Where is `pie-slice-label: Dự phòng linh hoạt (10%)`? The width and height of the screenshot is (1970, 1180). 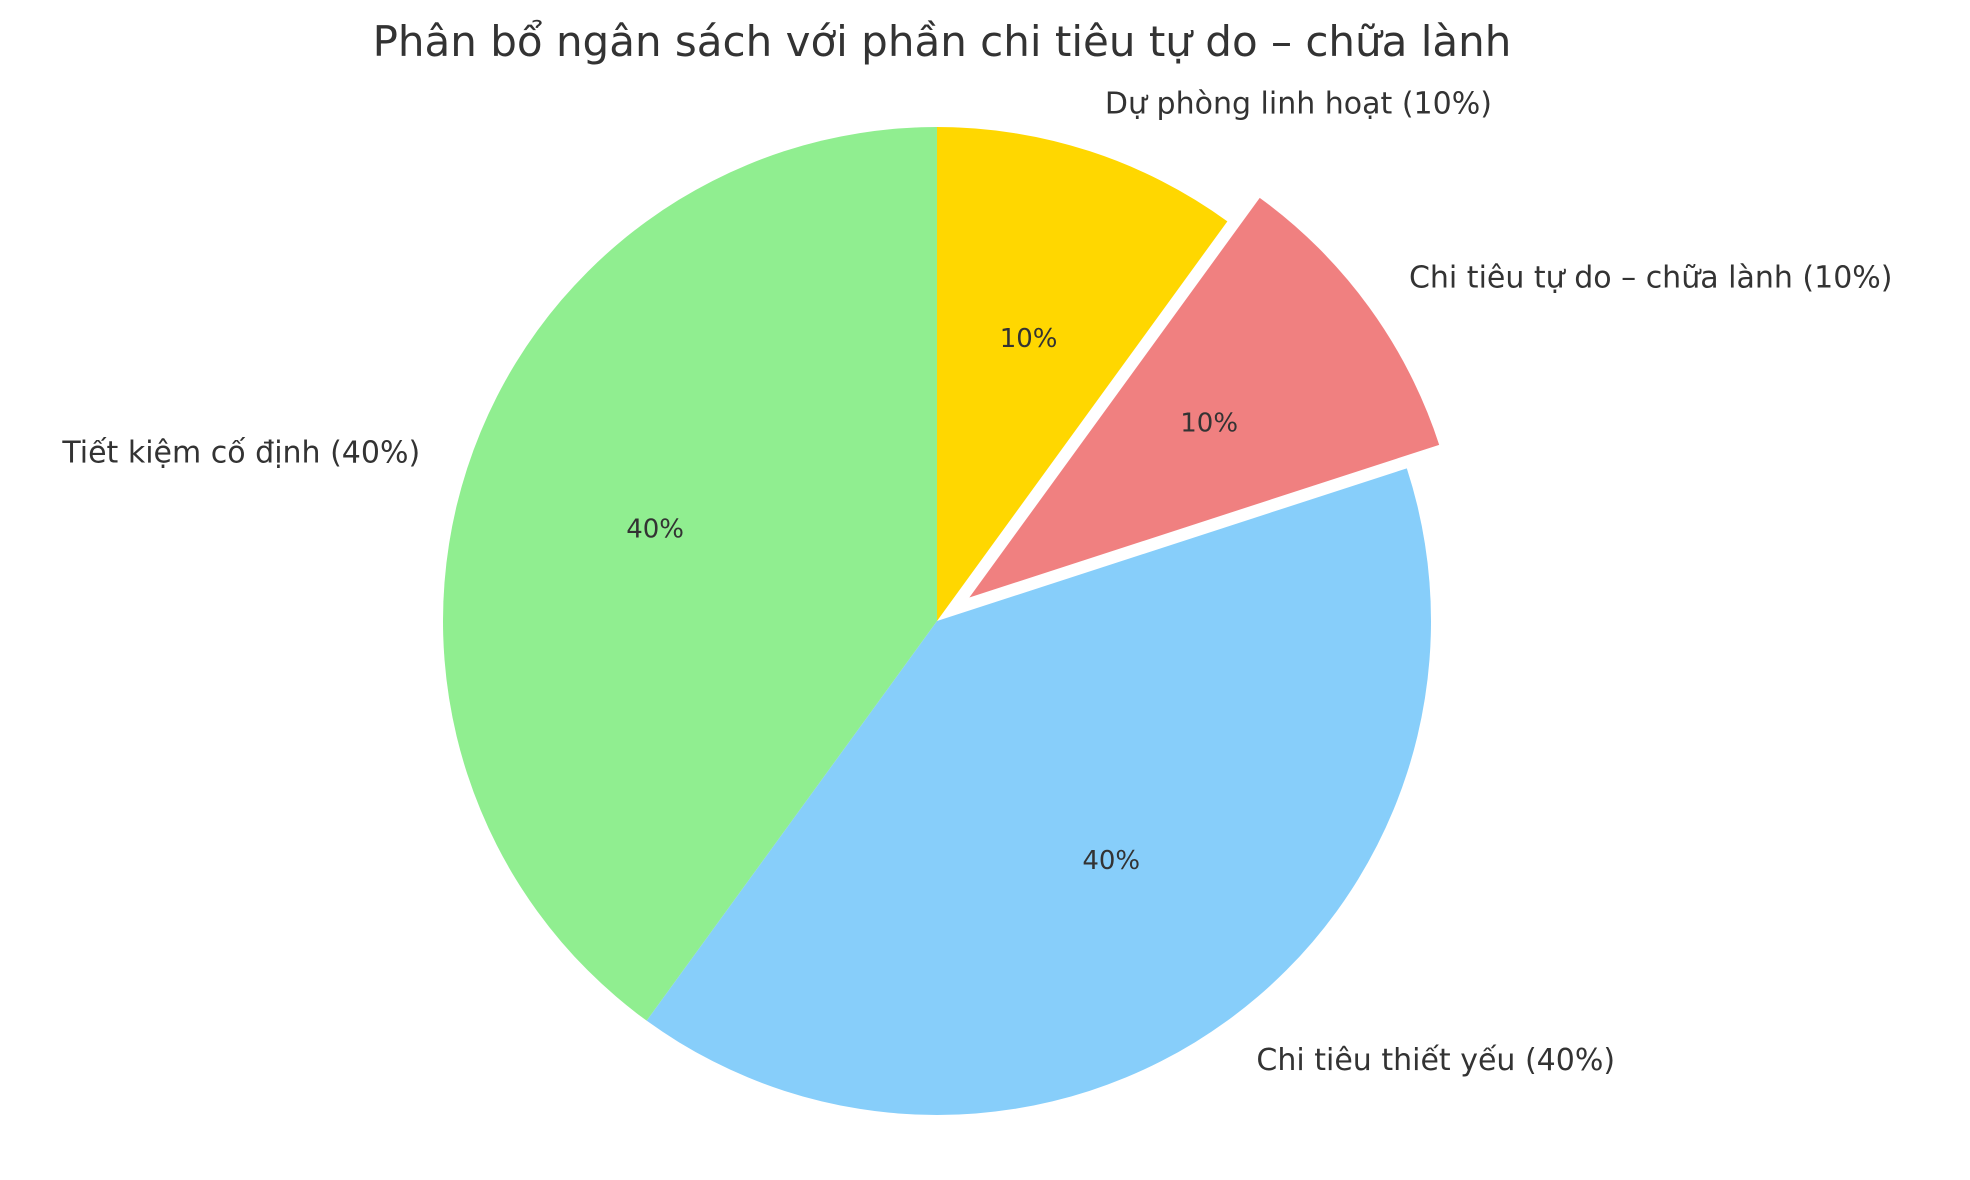
pie-slice-label: Dự phòng linh hoạt (10%) is located at coordinates (1298, 104).